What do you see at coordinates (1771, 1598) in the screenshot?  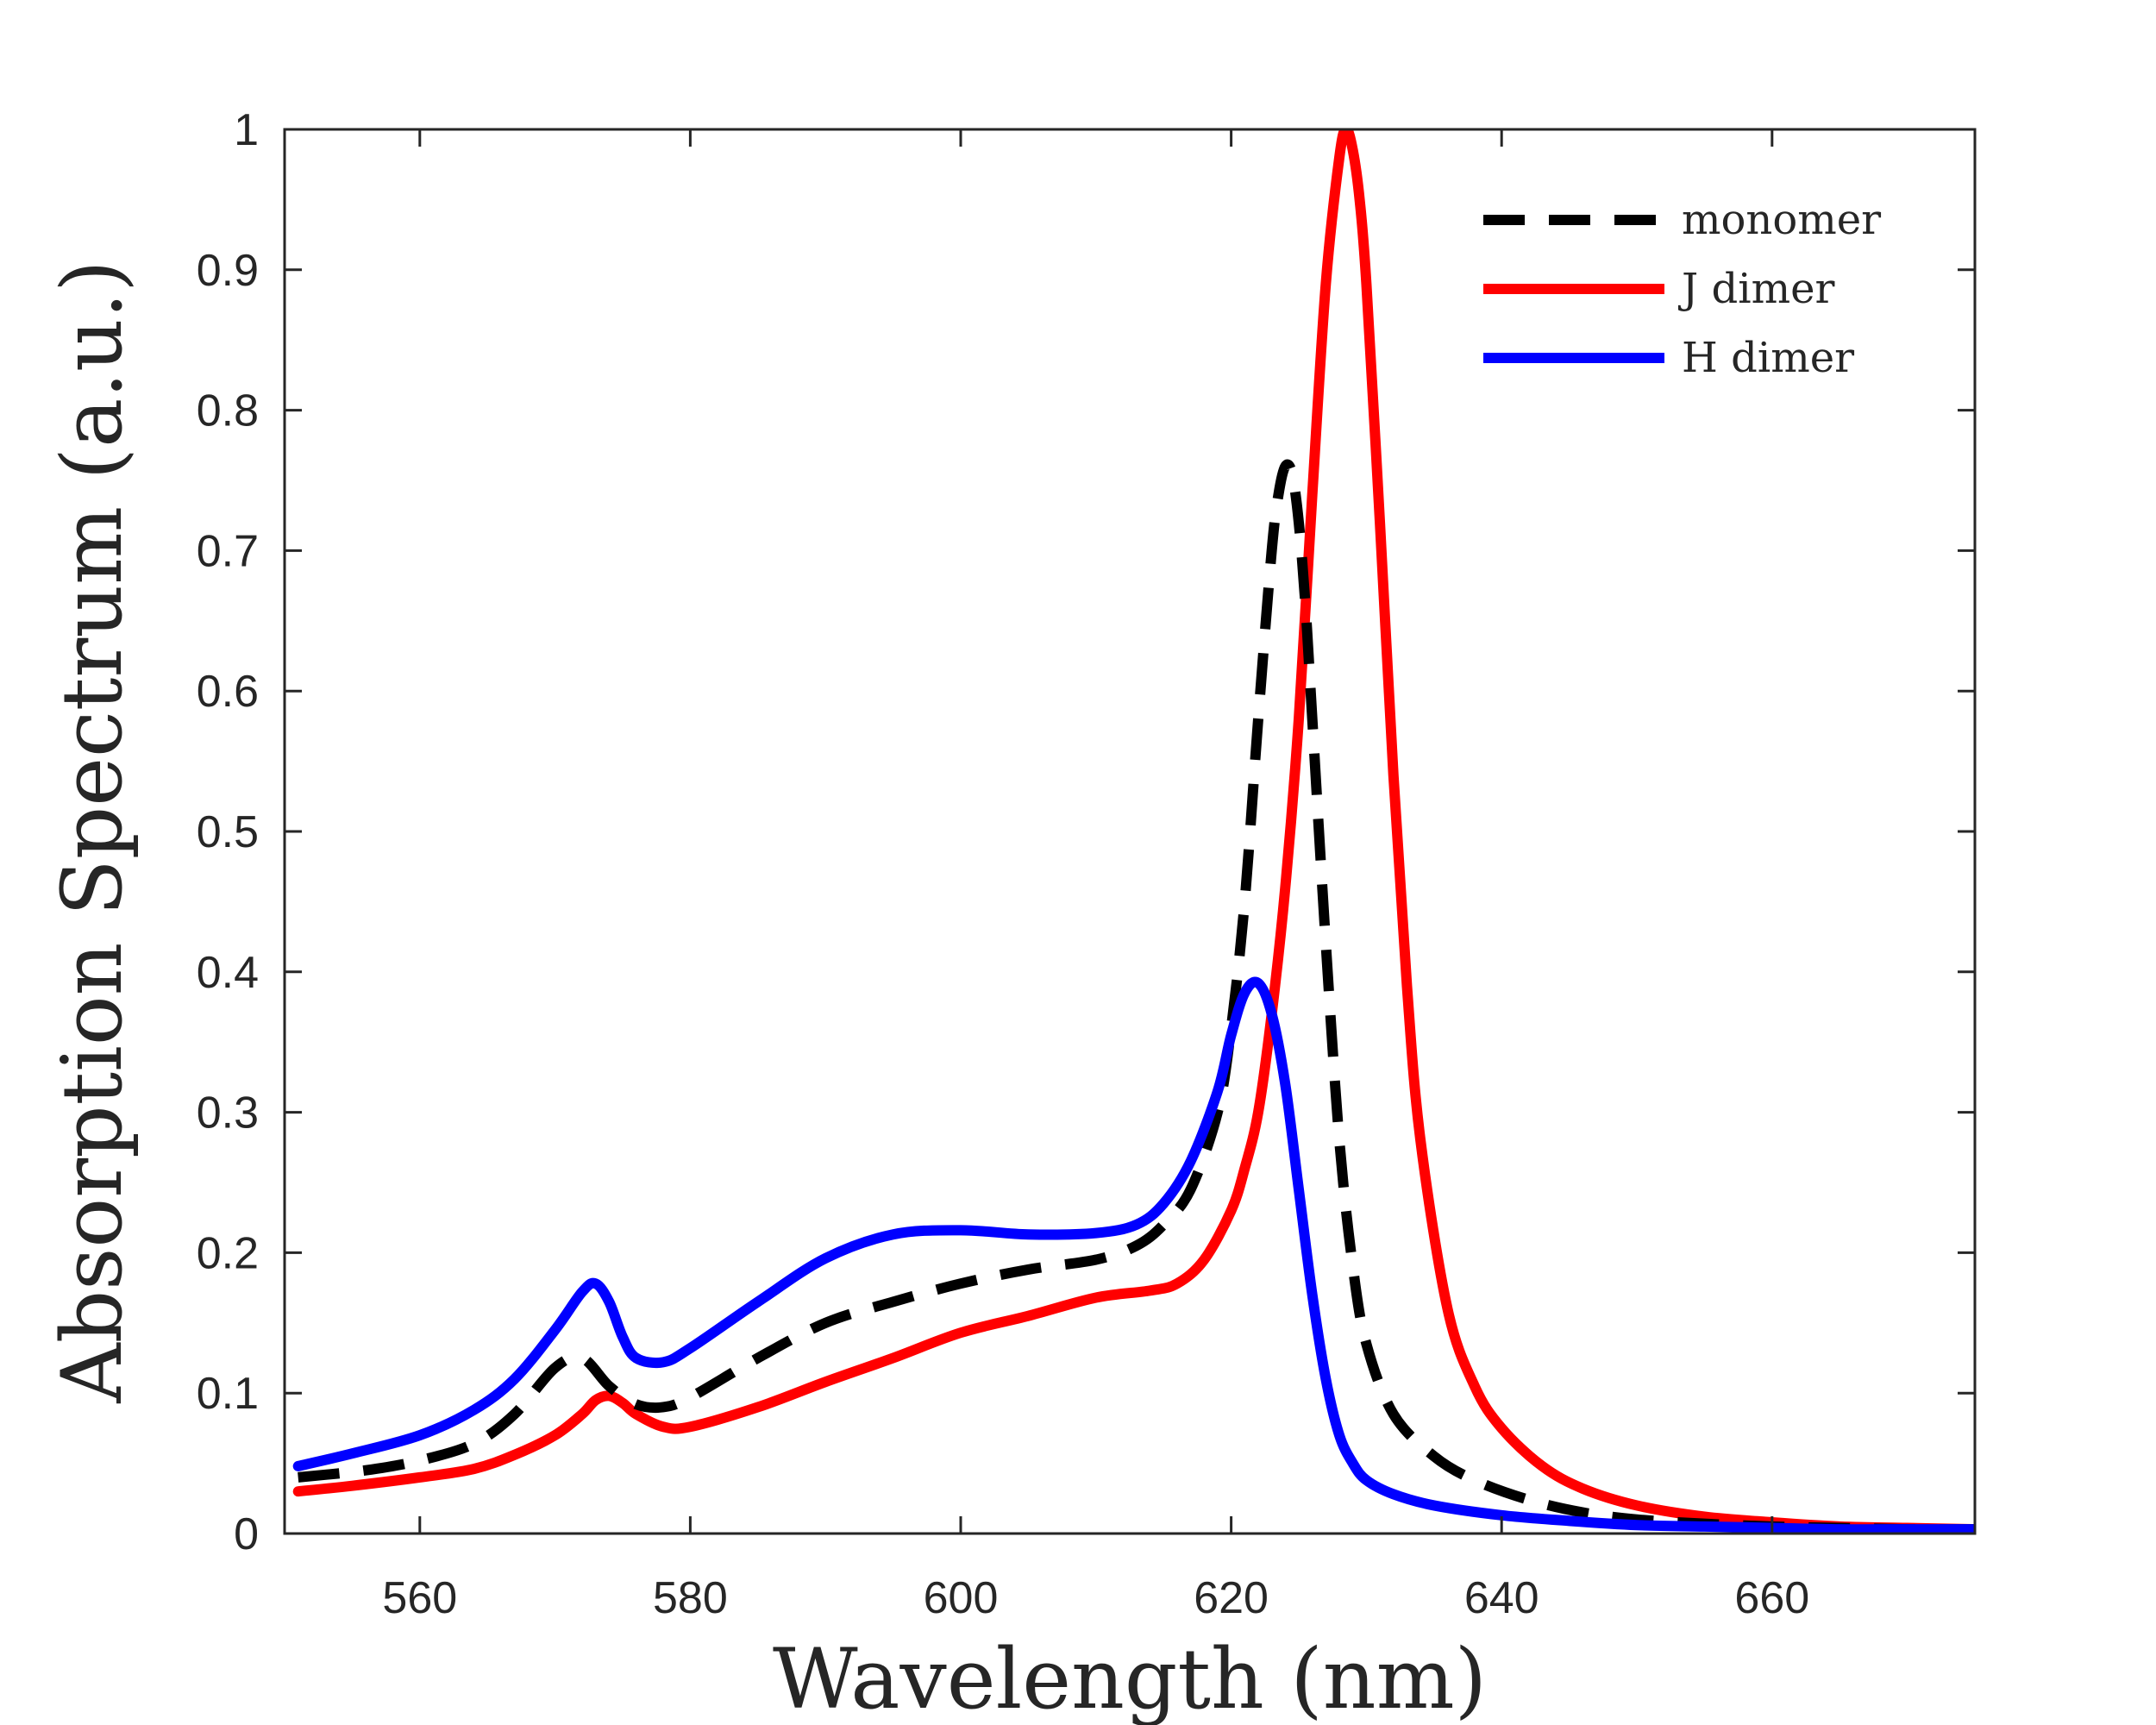 I see `x-tick-label: 660` at bounding box center [1771, 1598].